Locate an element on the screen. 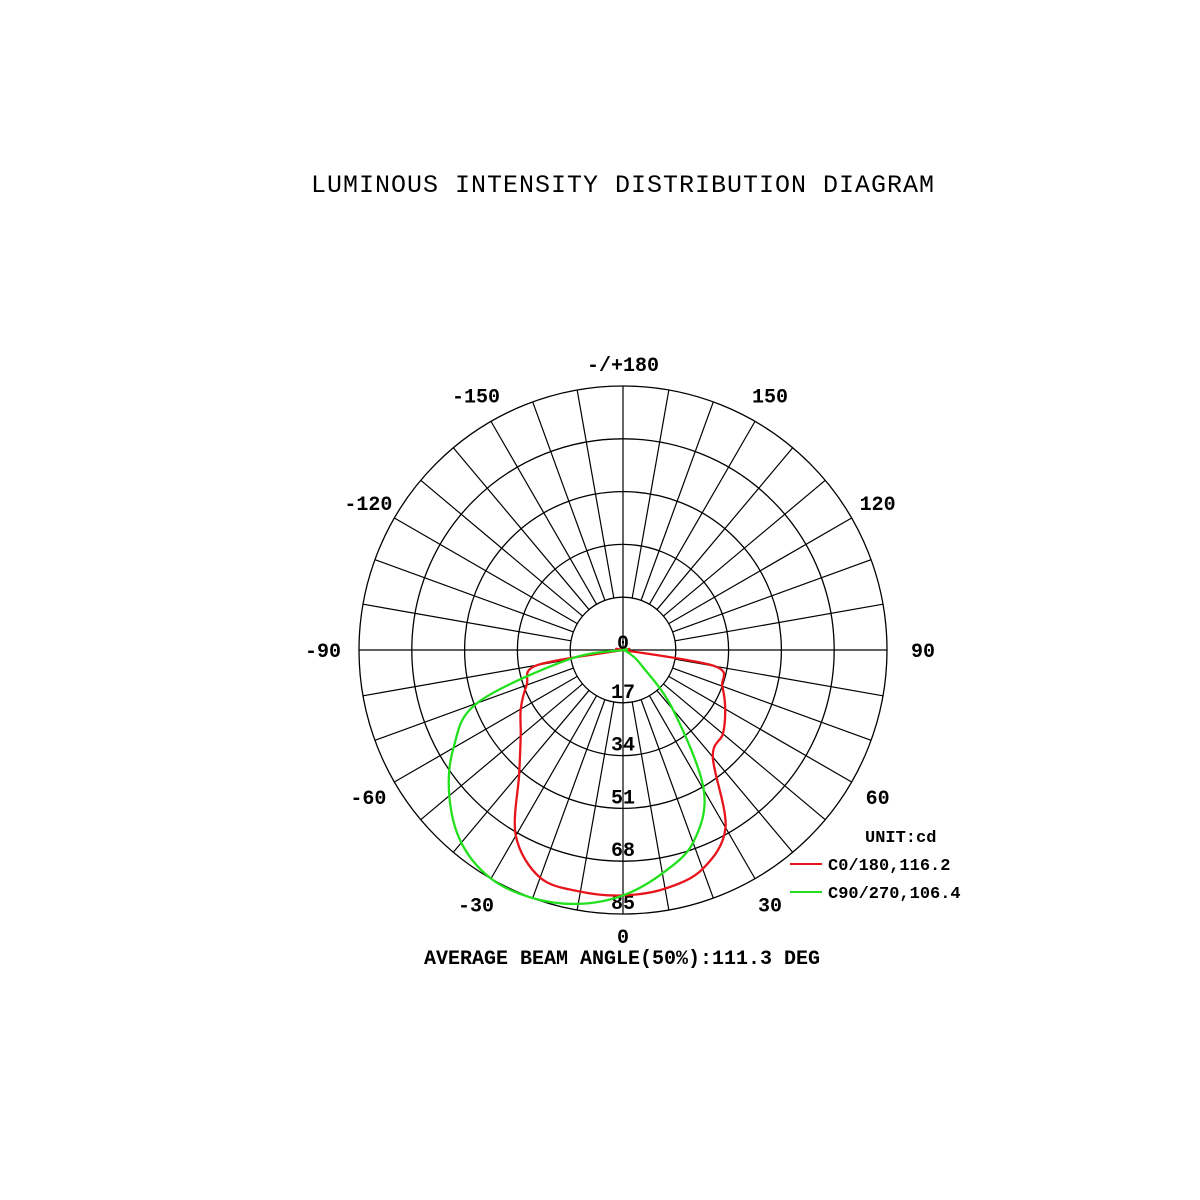 The height and width of the screenshot is (1200, 1200). angle-tick-label: 90 is located at coordinates (923, 652).